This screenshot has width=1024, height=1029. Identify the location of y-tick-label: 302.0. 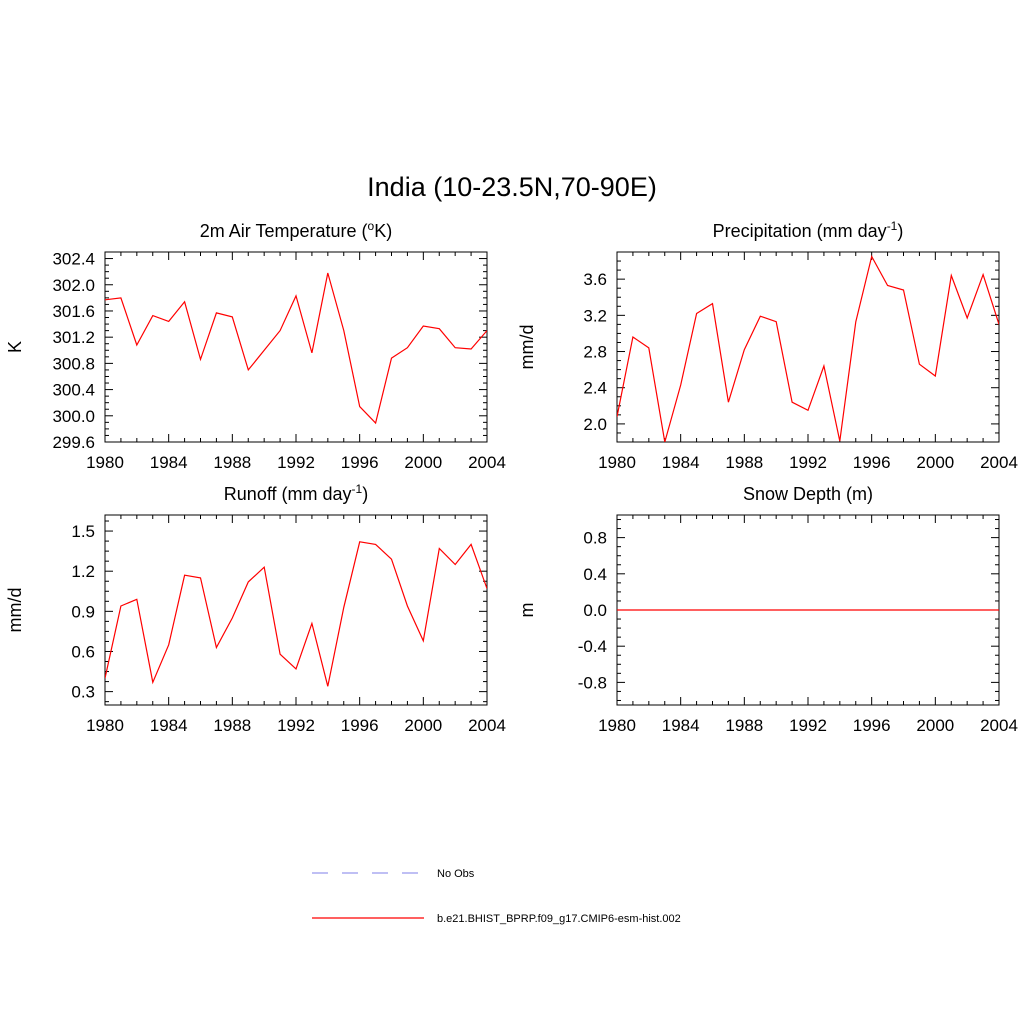
(73, 285).